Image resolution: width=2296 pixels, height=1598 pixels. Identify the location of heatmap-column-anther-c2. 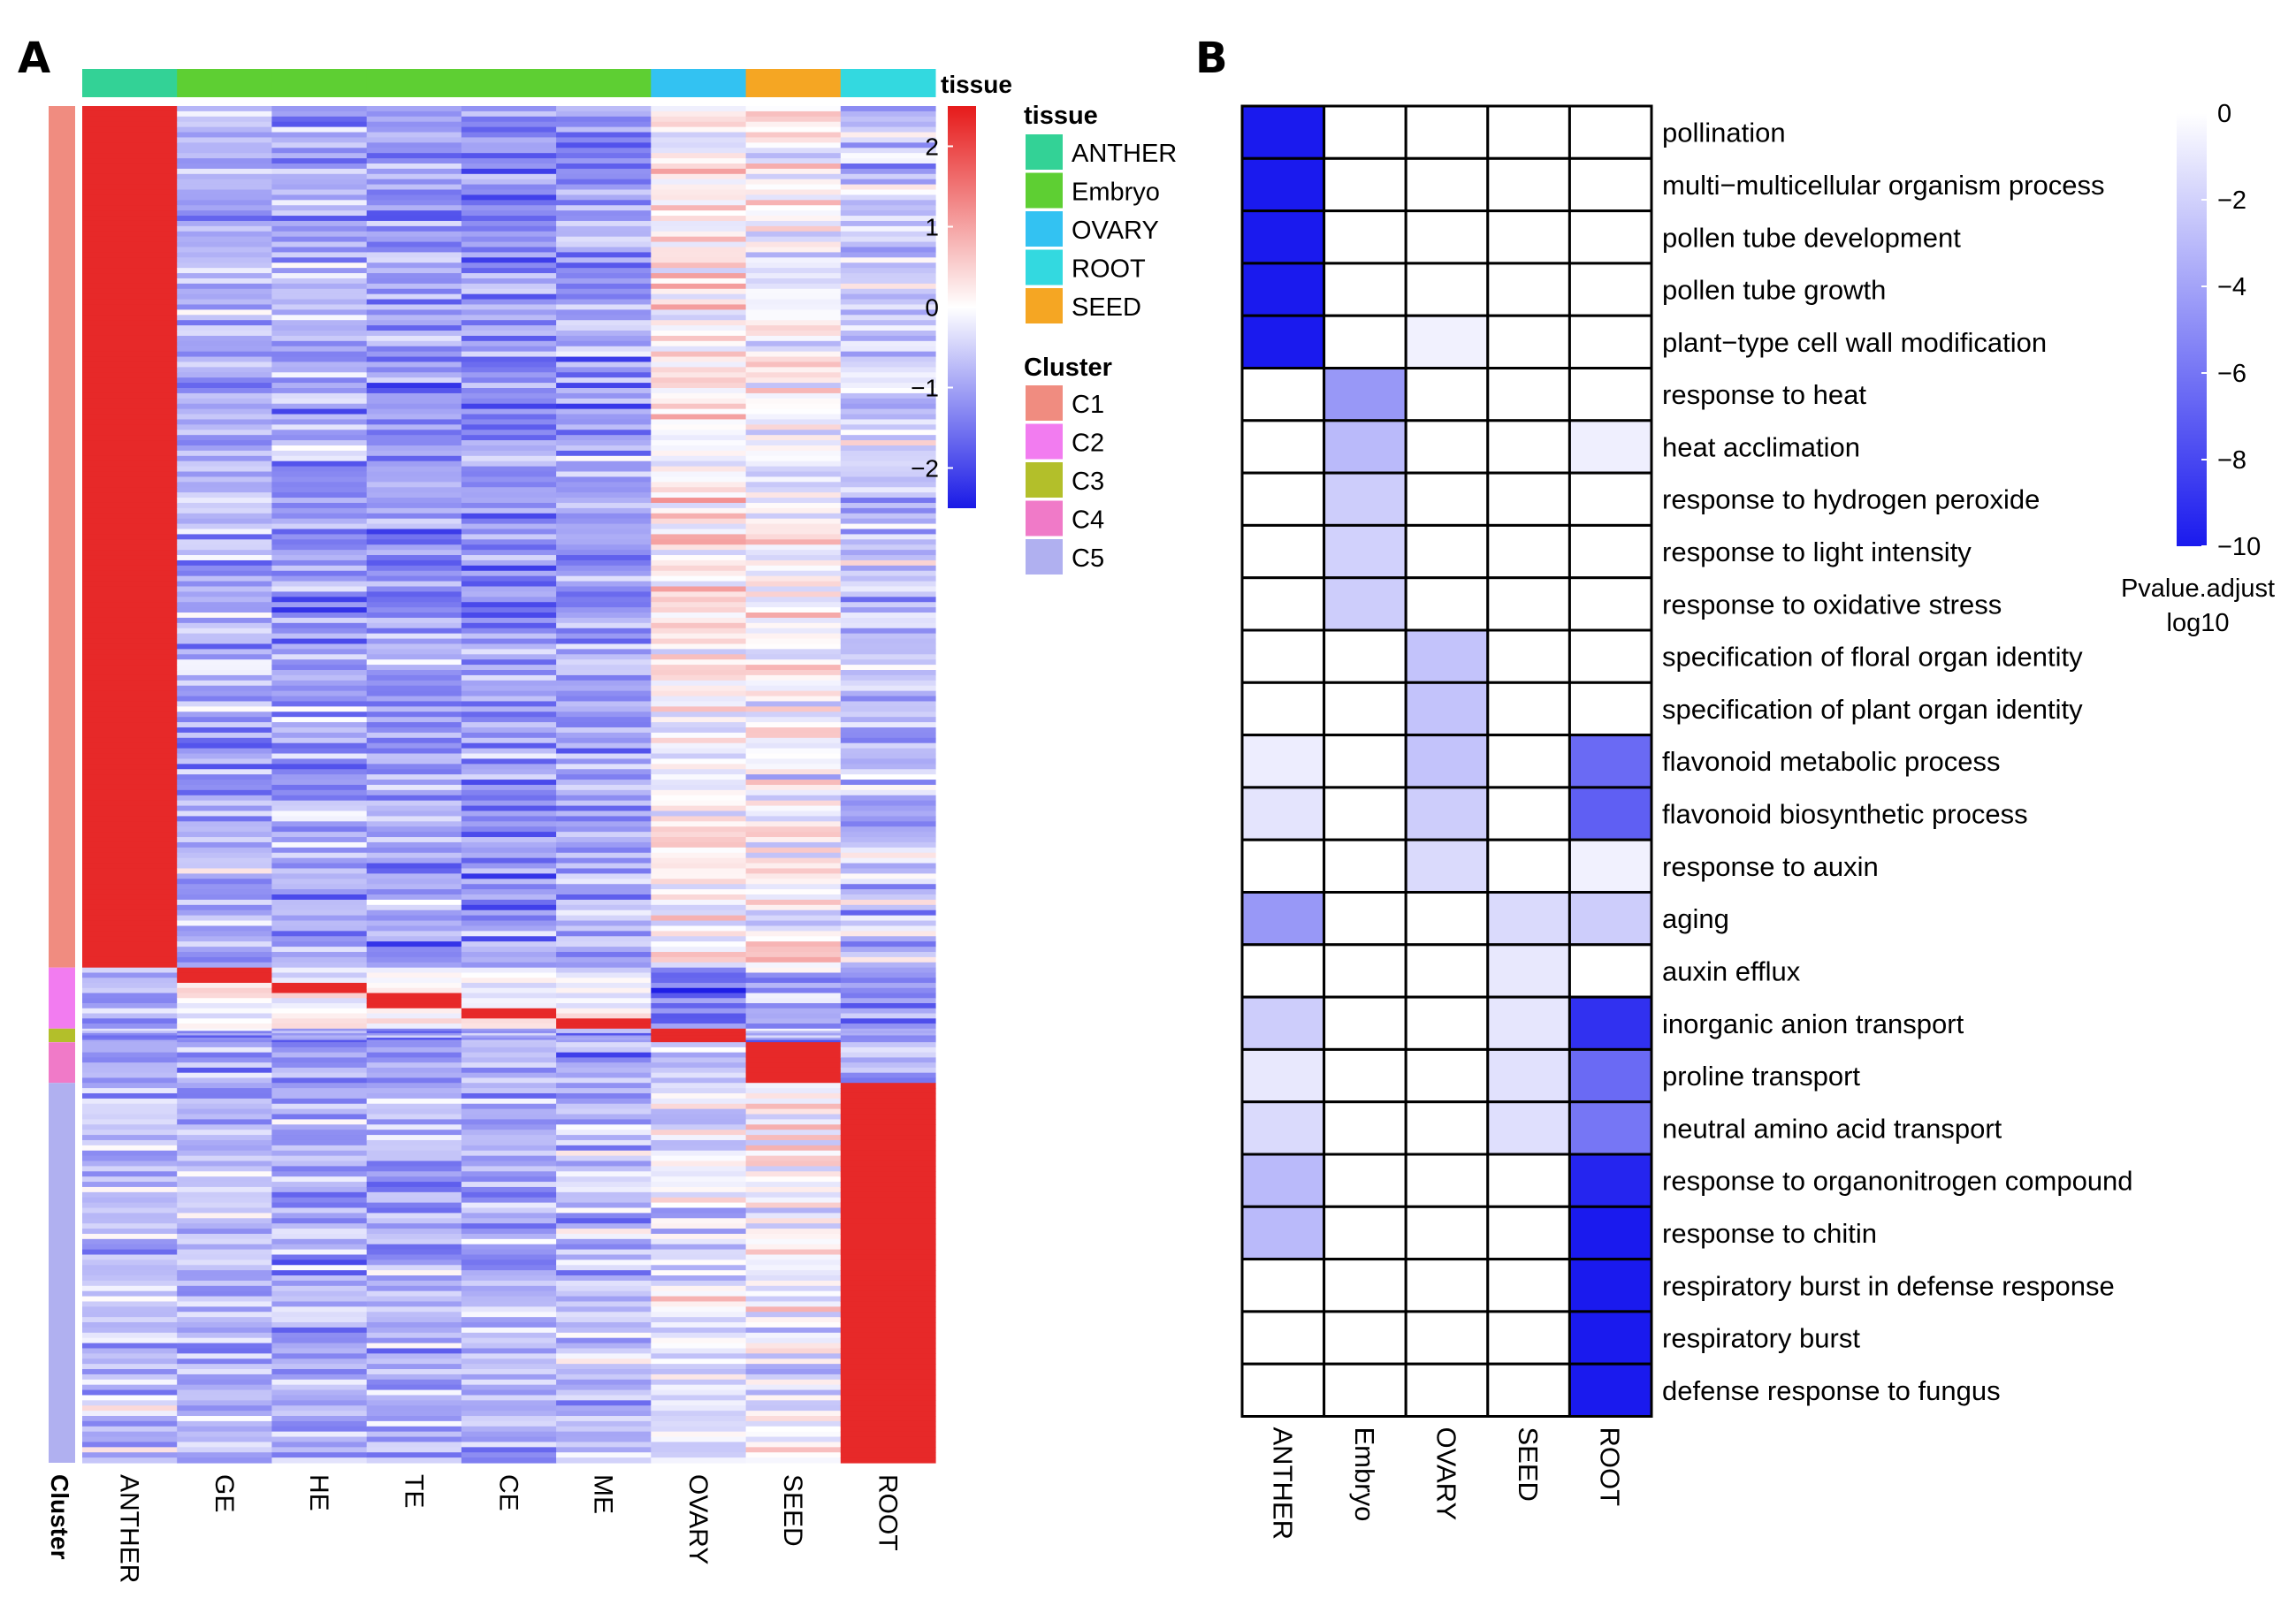
(130, 998).